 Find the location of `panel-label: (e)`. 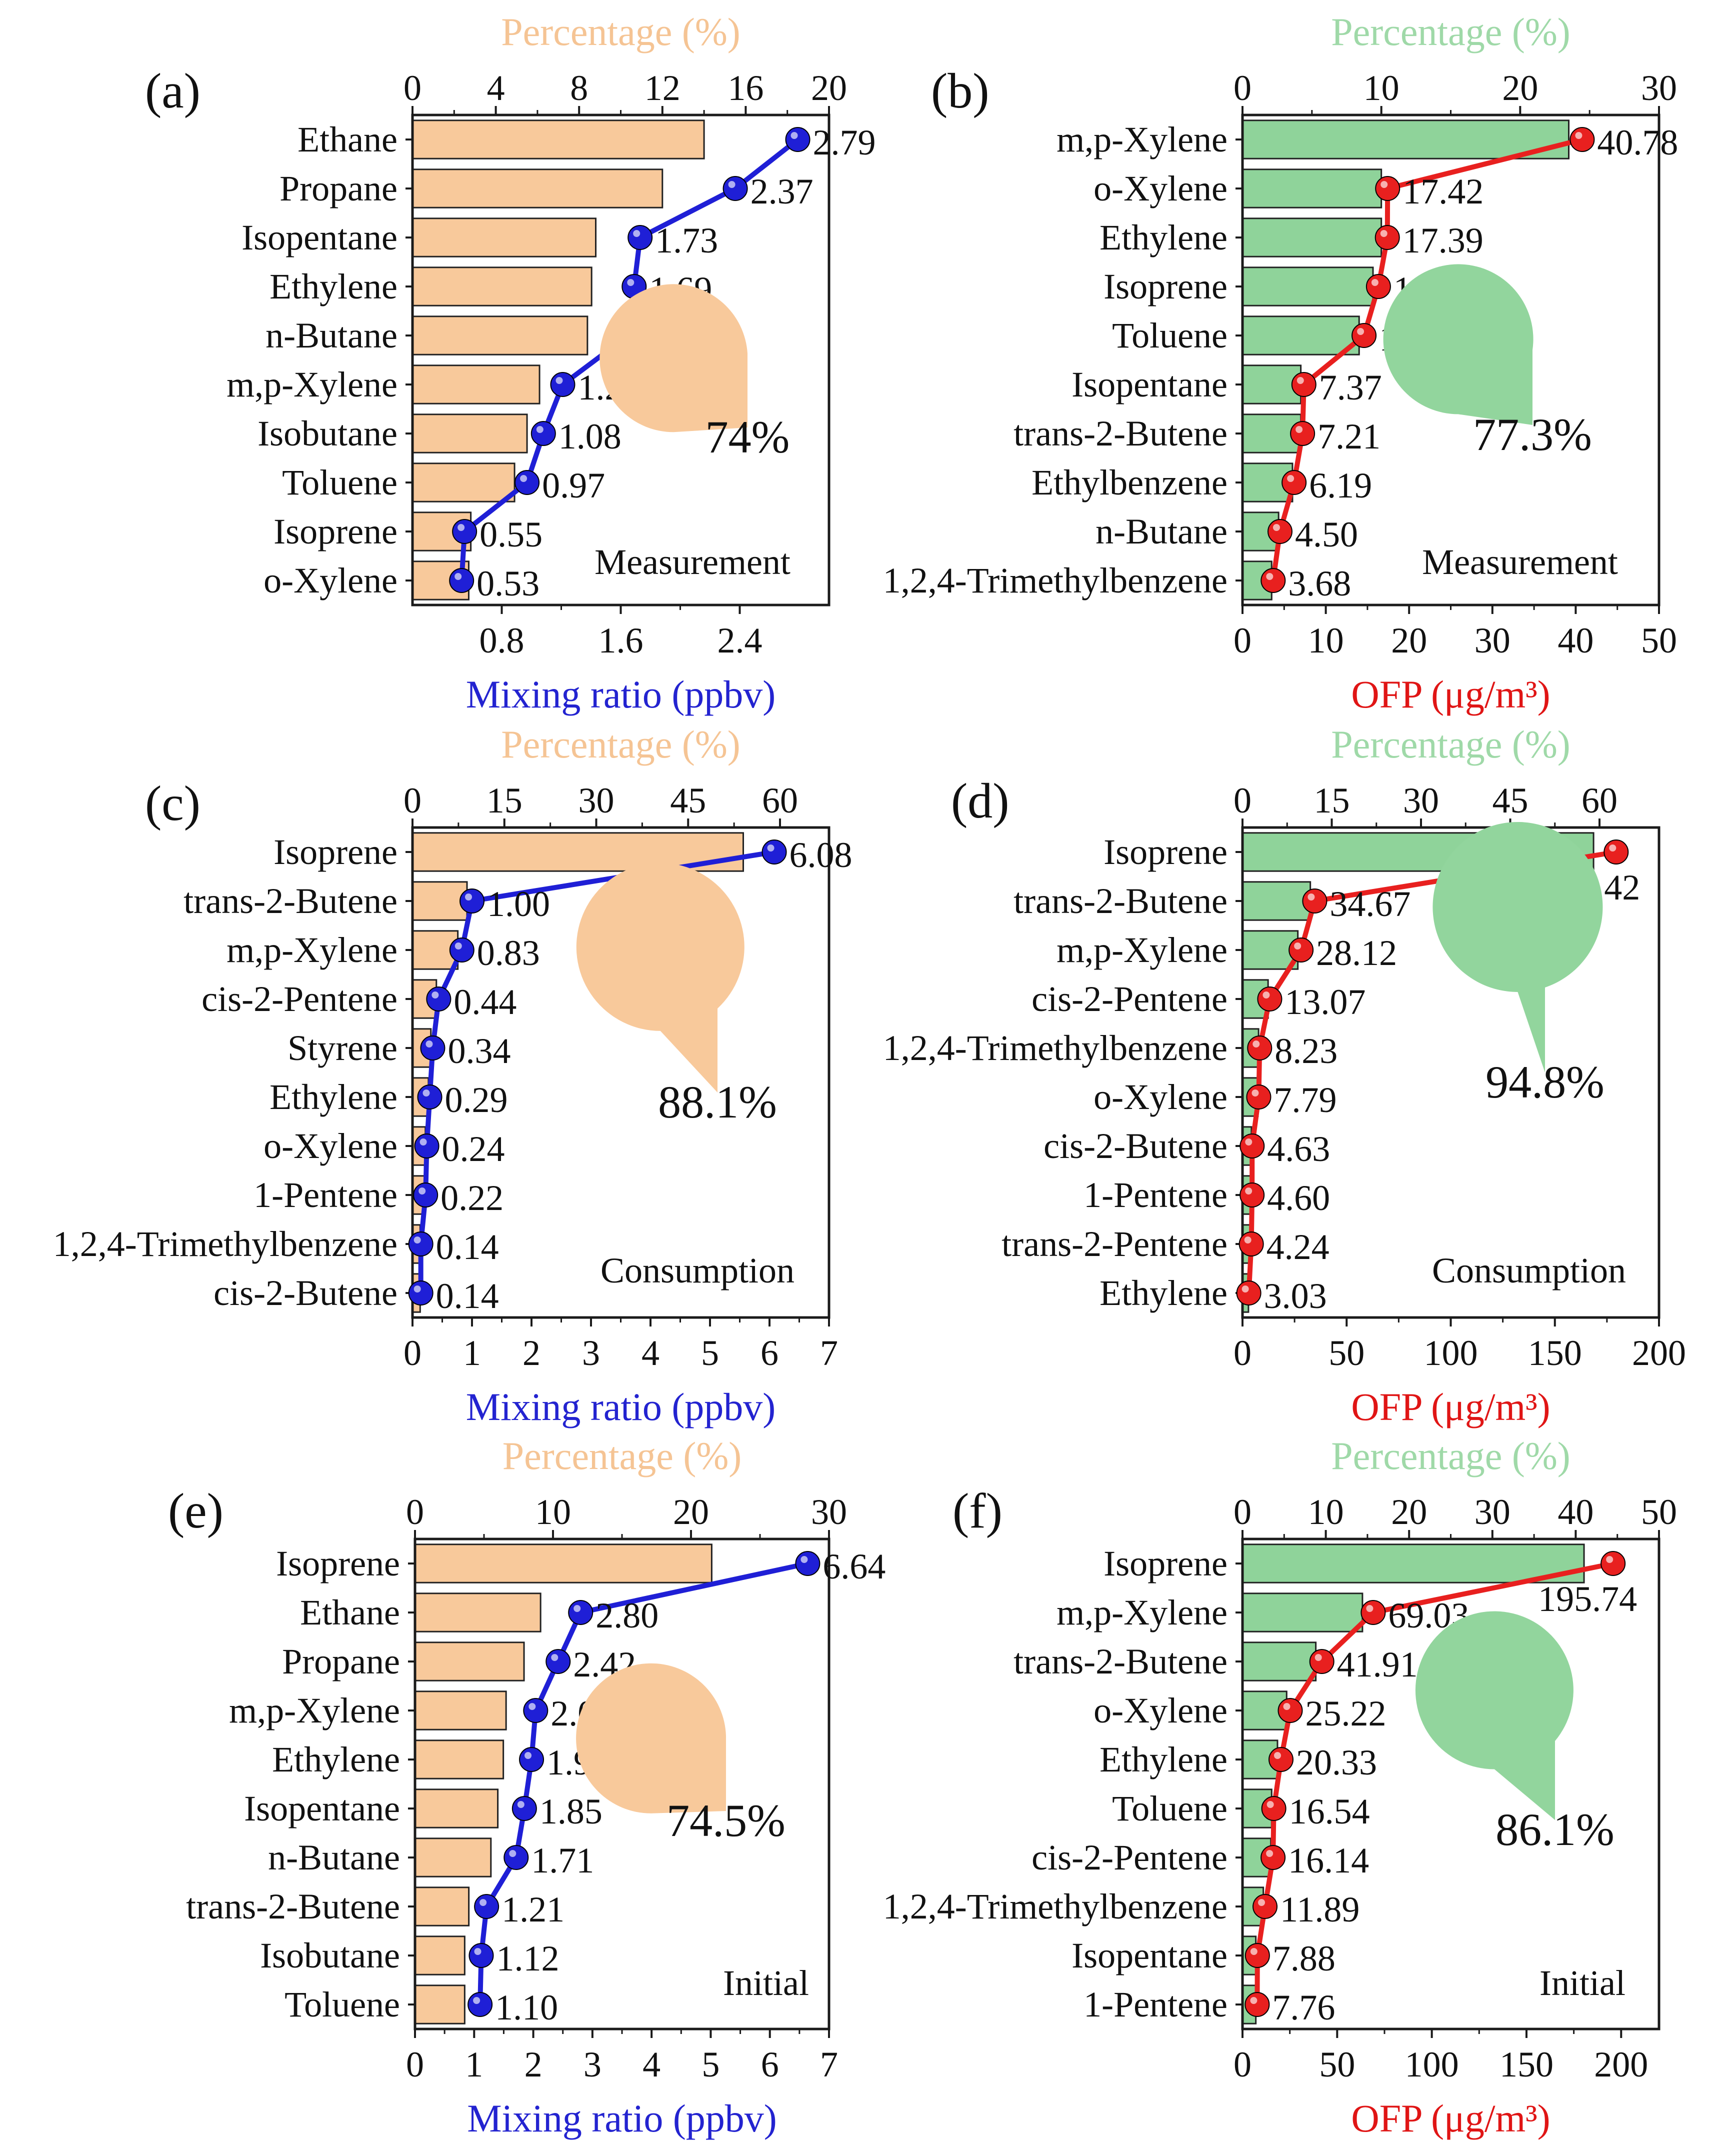

panel-label: (e) is located at coordinates (196, 1510).